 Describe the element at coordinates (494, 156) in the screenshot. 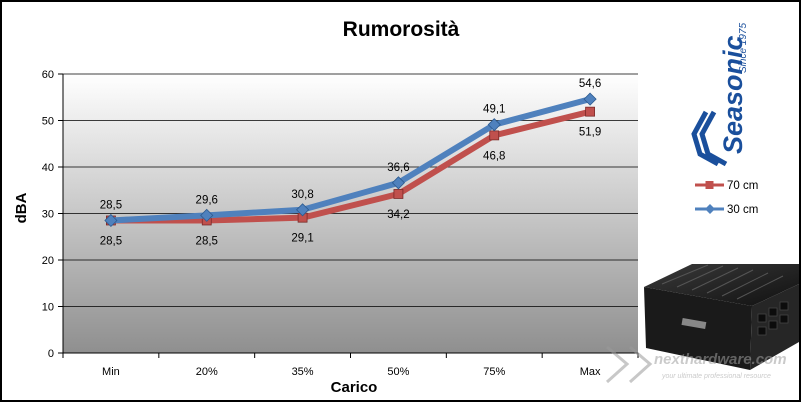

I see `data-label: 46,8` at that location.